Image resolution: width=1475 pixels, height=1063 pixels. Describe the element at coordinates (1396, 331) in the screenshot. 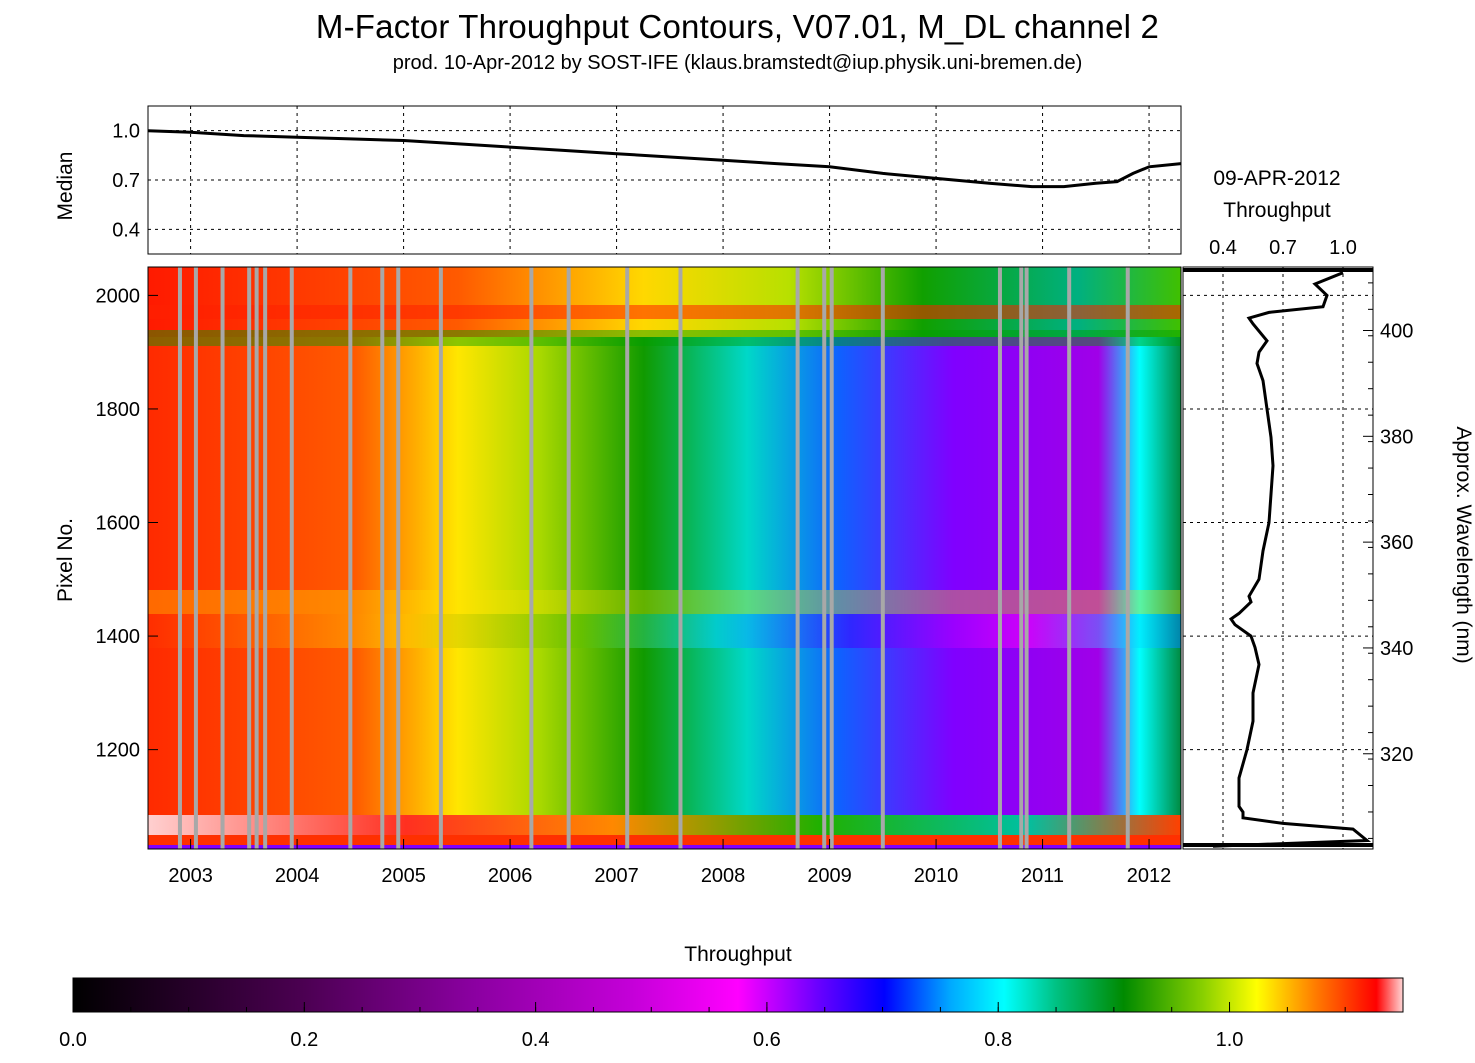

I see `profile-wl-tick-label: 400` at that location.